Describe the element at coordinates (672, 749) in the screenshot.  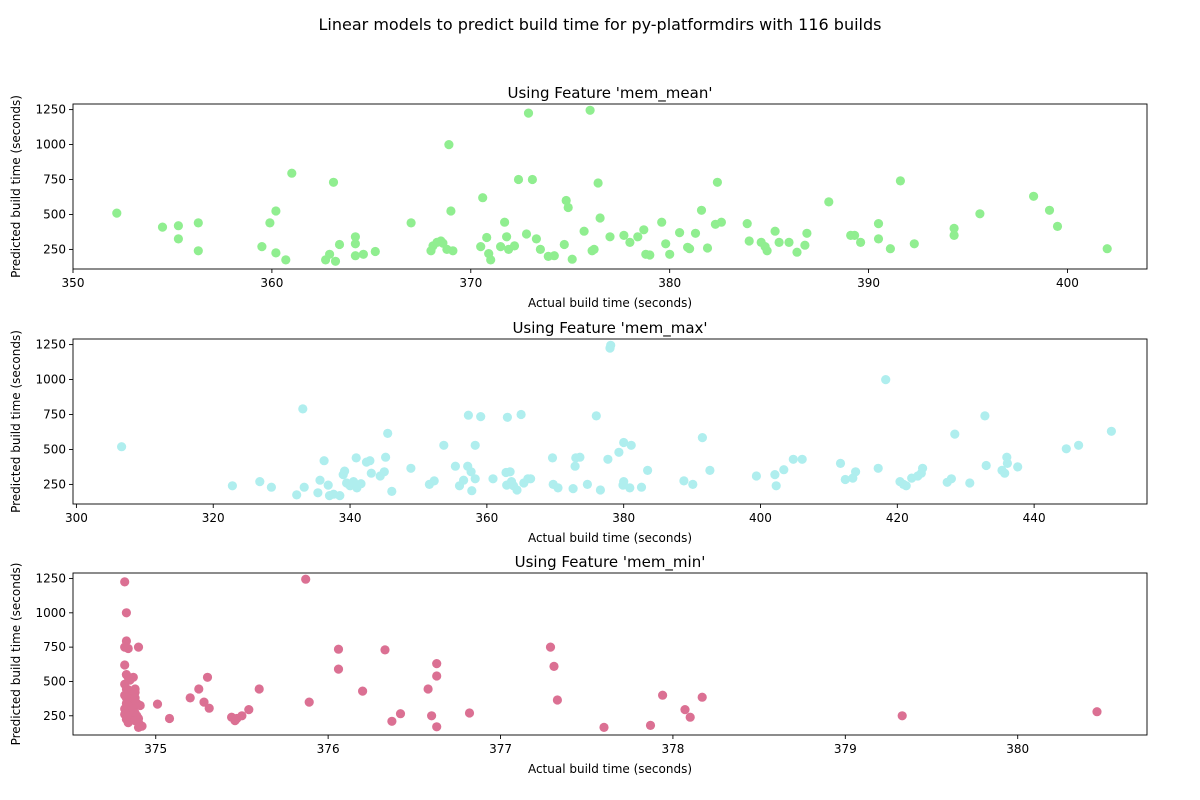
I see `x-tick-label: 378` at that location.